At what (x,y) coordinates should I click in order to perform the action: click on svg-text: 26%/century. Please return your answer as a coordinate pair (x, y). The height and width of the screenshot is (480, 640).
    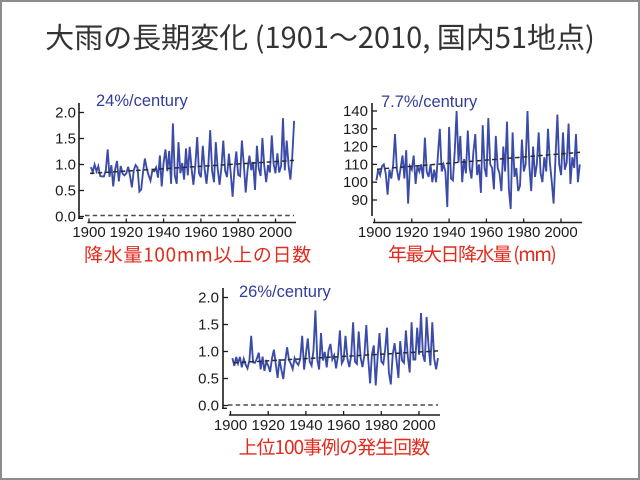
    Looking at the image, I should click on (285, 292).